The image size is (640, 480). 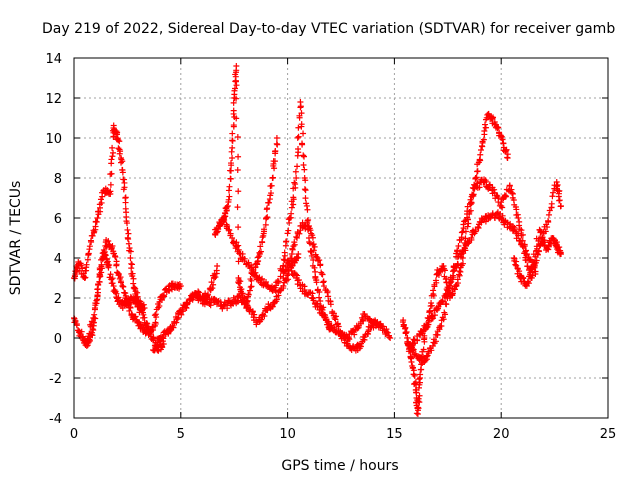 What do you see at coordinates (298, 254) in the screenshot?
I see `track-f-point` at bounding box center [298, 254].